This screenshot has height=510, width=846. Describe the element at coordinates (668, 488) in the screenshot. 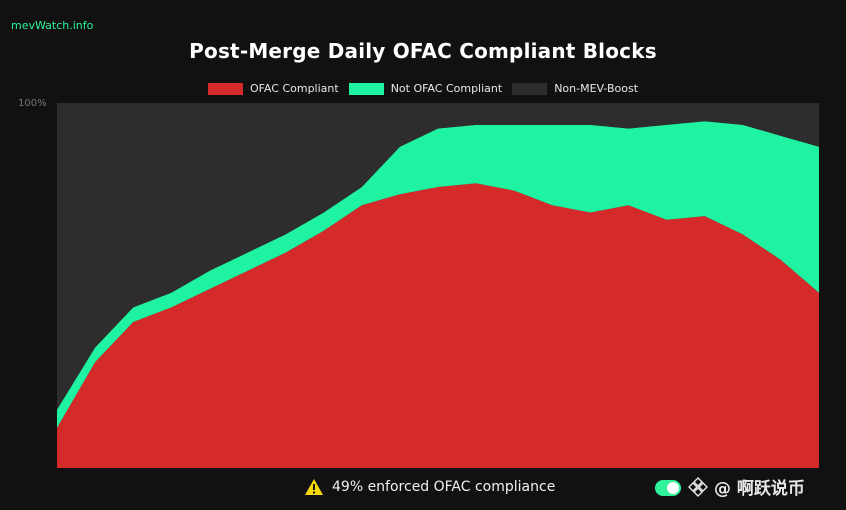

I see `theme-toggle` at that location.